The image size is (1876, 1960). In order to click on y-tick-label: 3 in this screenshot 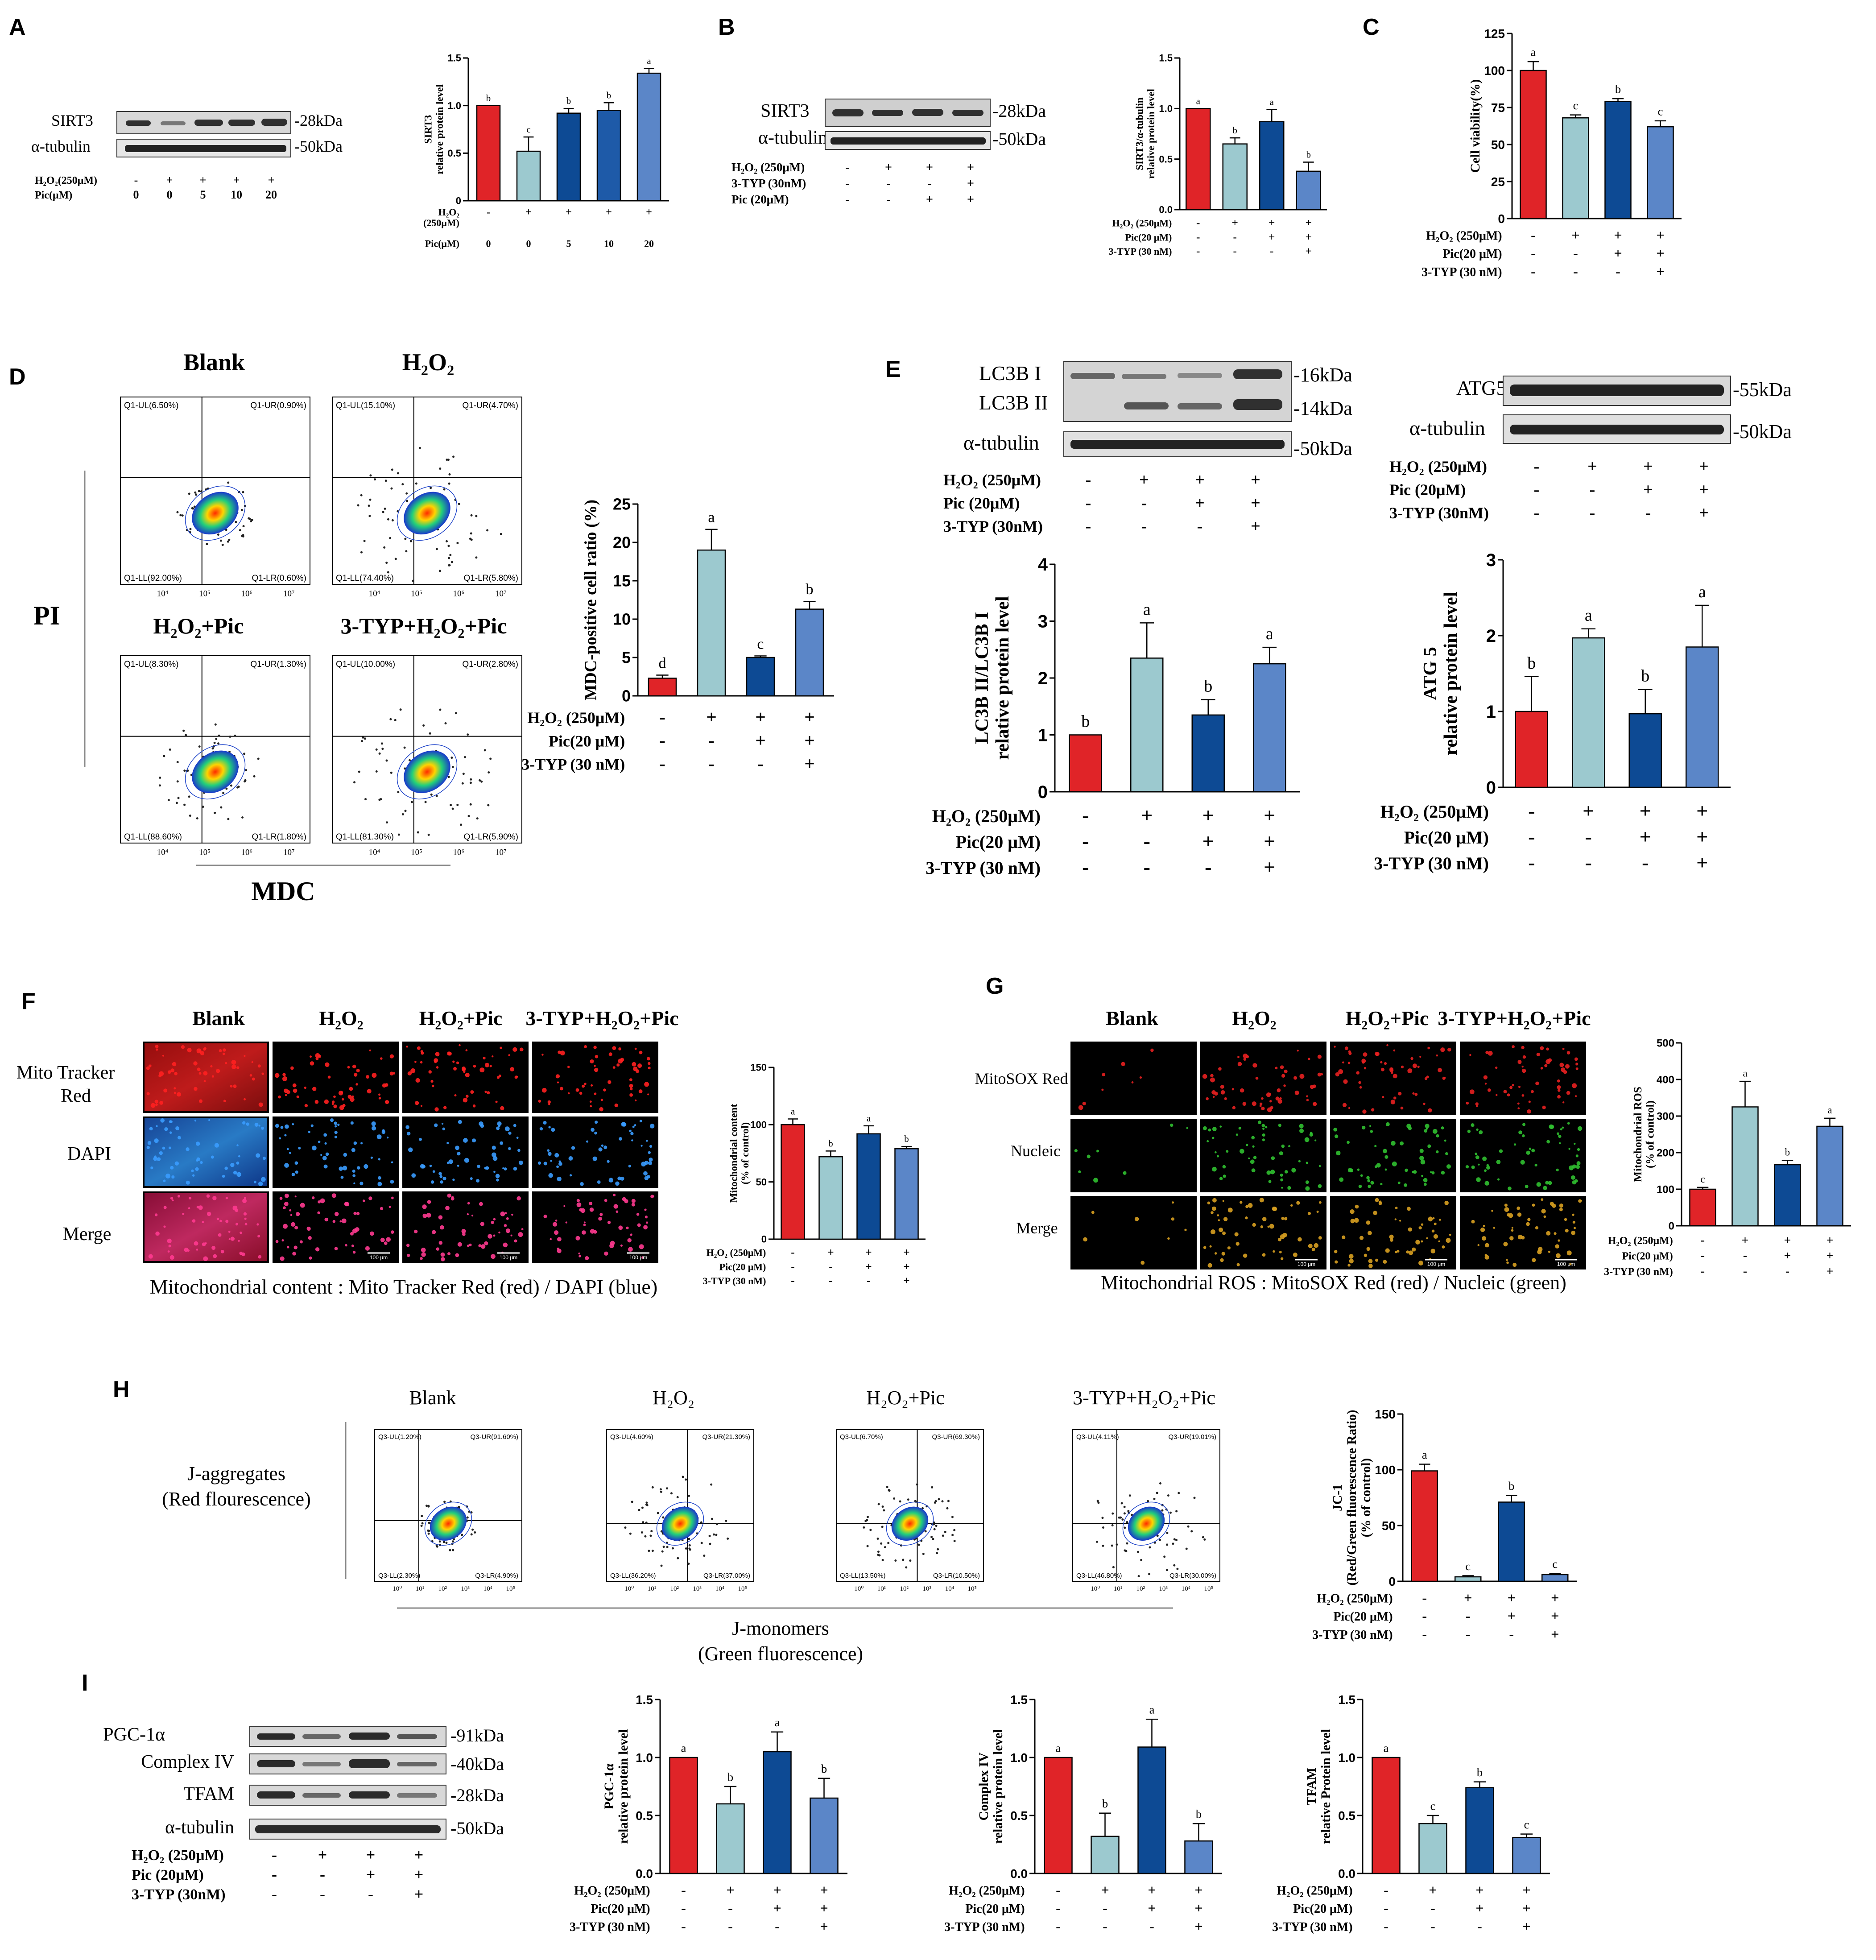, I will do `click(1491, 560)`.